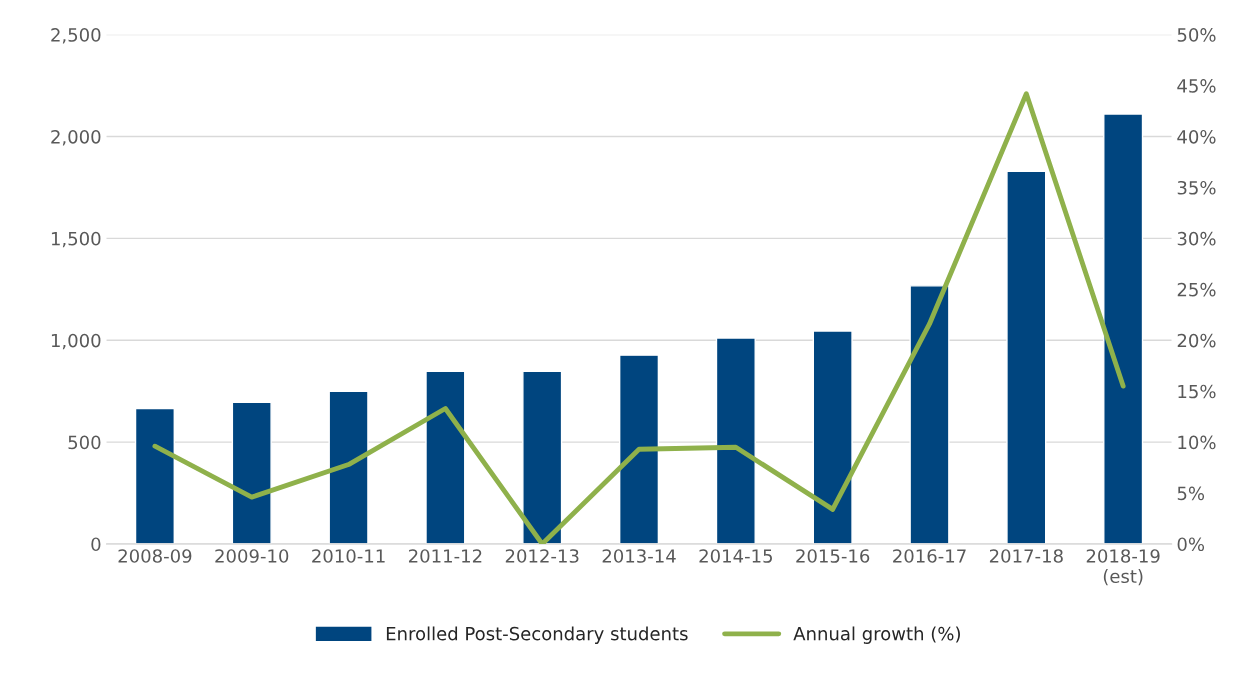 The image size is (1253, 693). I want to click on y2-tick-label: 40%, so click(1196, 136).